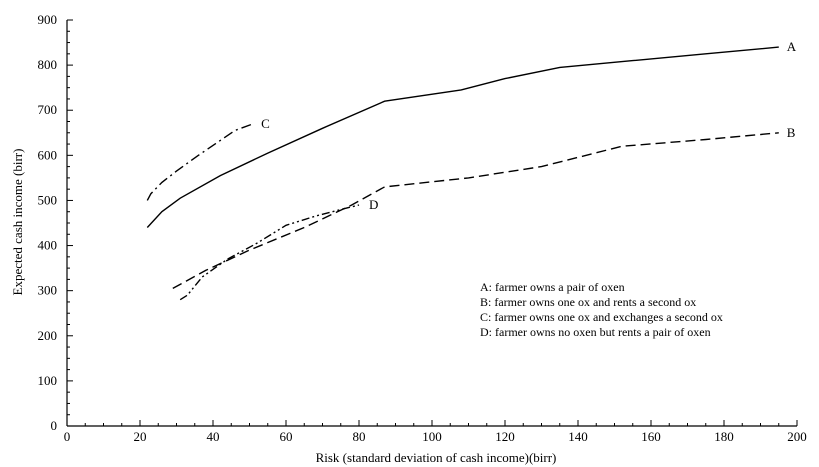 This screenshot has width=819, height=467. What do you see at coordinates (48, 199) in the screenshot?
I see `y-tick-label: 500` at bounding box center [48, 199].